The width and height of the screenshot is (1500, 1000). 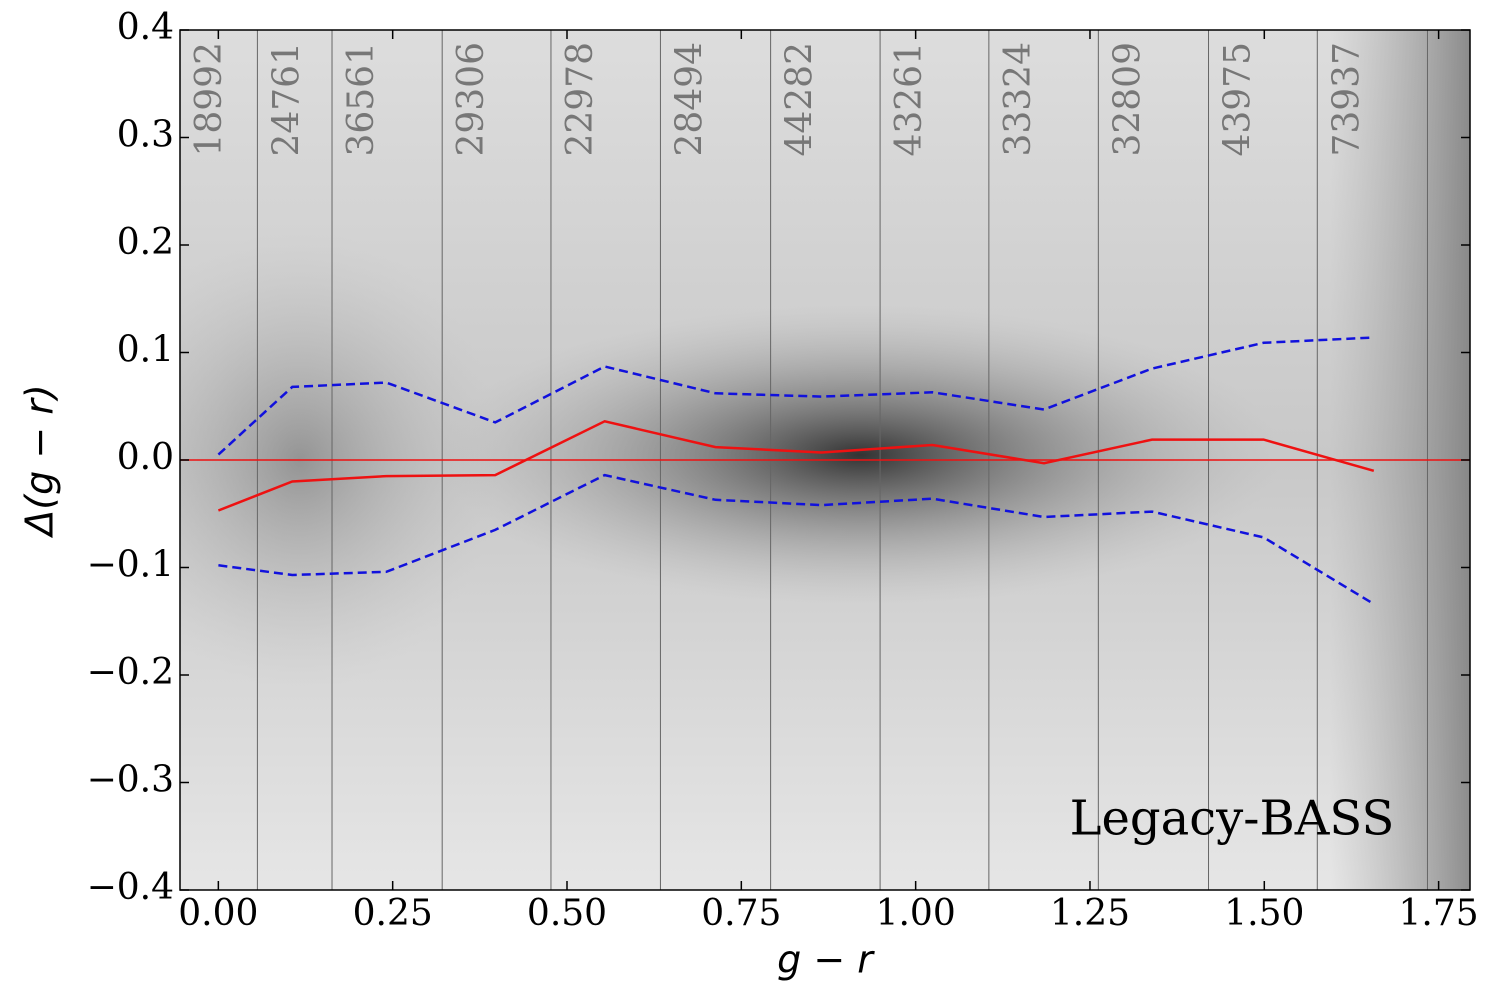 What do you see at coordinates (1439, 913) in the screenshot?
I see `x-tick-label: 1.75` at bounding box center [1439, 913].